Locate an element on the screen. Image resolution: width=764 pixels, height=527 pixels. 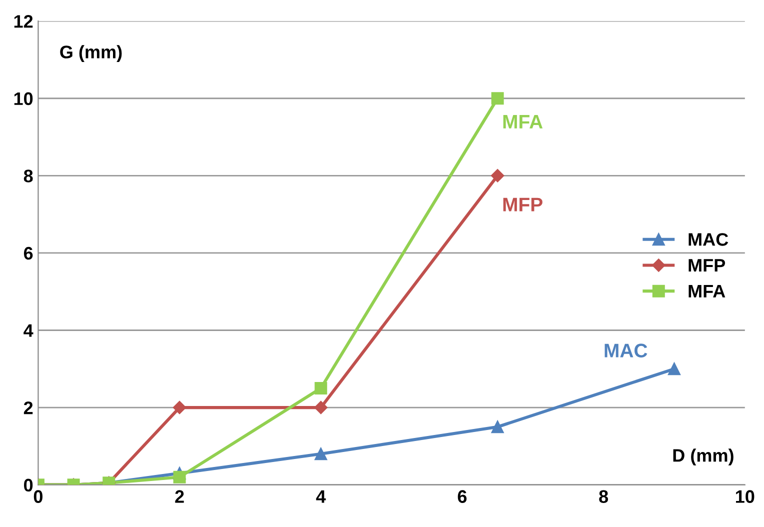
y-tick-label: 0 is located at coordinates (28, 485).